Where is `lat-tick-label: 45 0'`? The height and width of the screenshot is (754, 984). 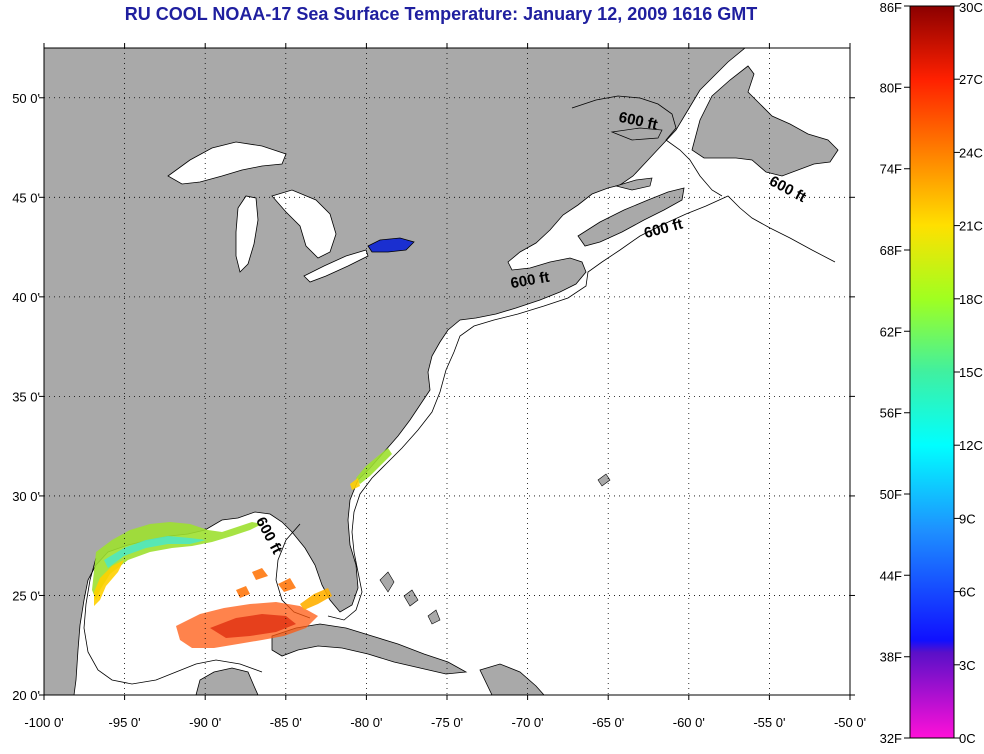
lat-tick-label: 45 0' is located at coordinates (26, 197).